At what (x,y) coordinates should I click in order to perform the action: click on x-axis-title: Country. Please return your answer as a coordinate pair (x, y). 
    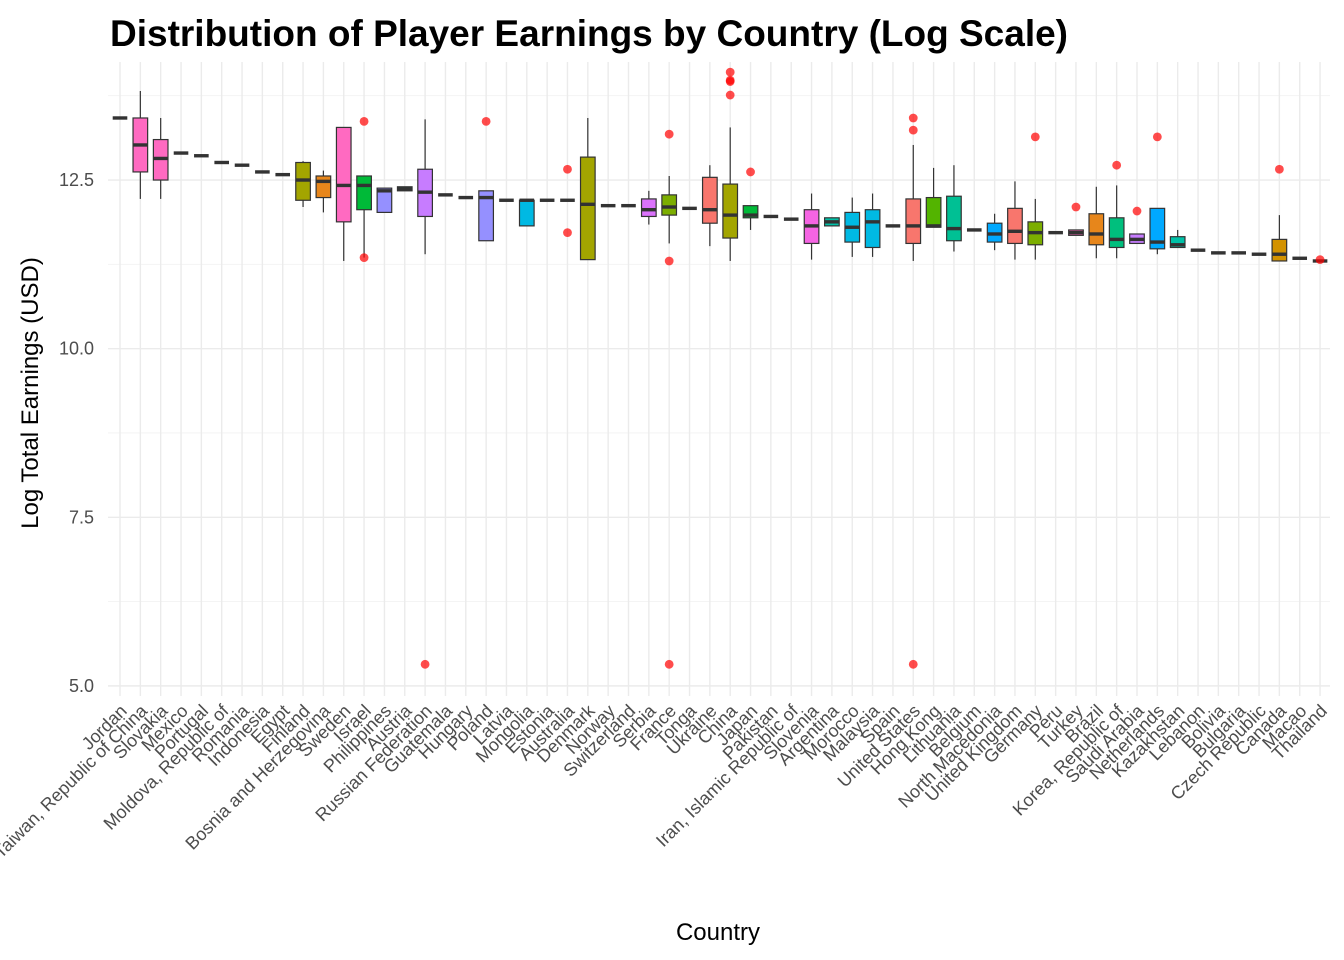
    Looking at the image, I should click on (718, 932).